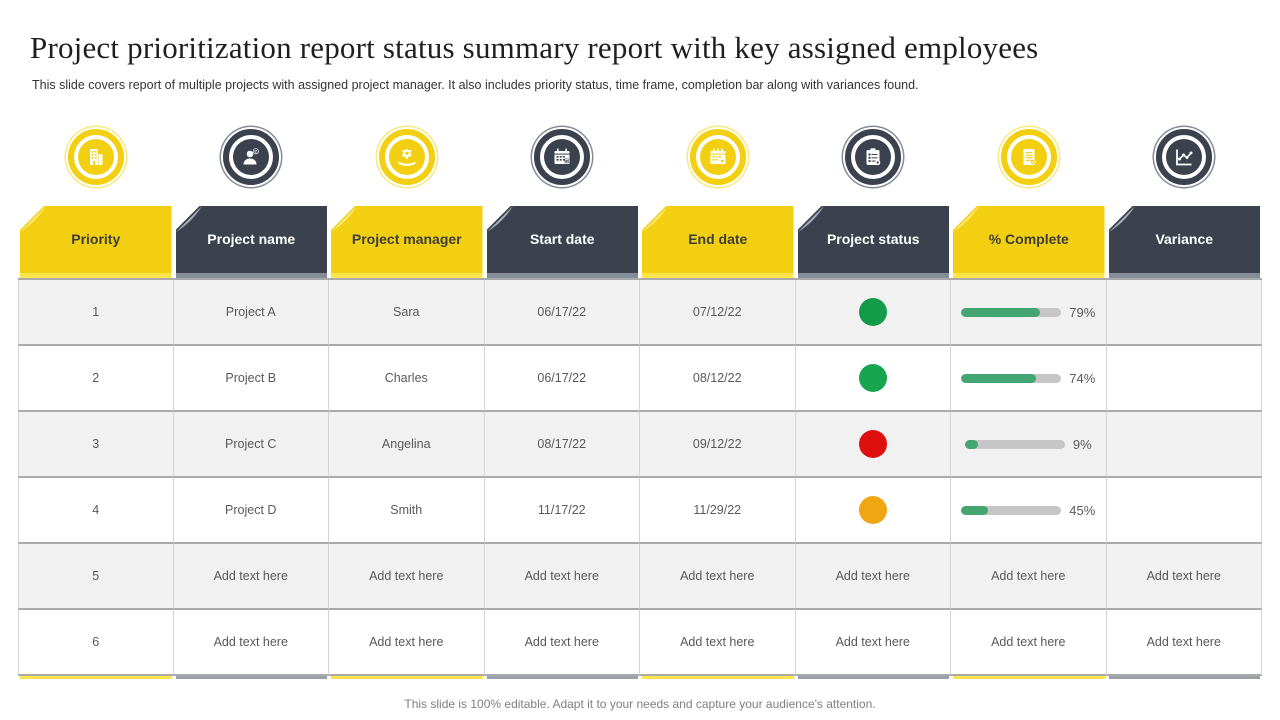  Describe the element at coordinates (407, 445) in the screenshot. I see `project-manager-cell: Angelina` at that location.